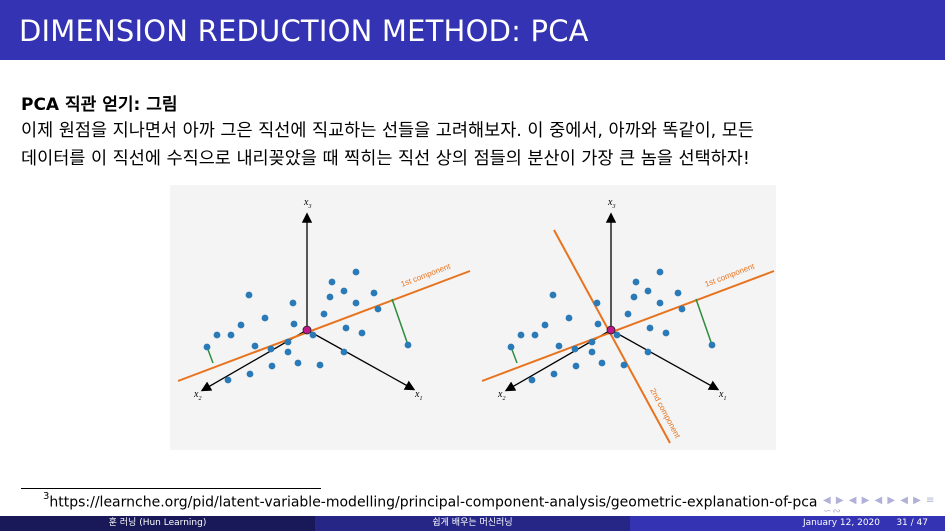 Image resolution: width=945 pixels, height=531 pixels. I want to click on block-title: PCA 직관 얻기: 그림, so click(99, 105).